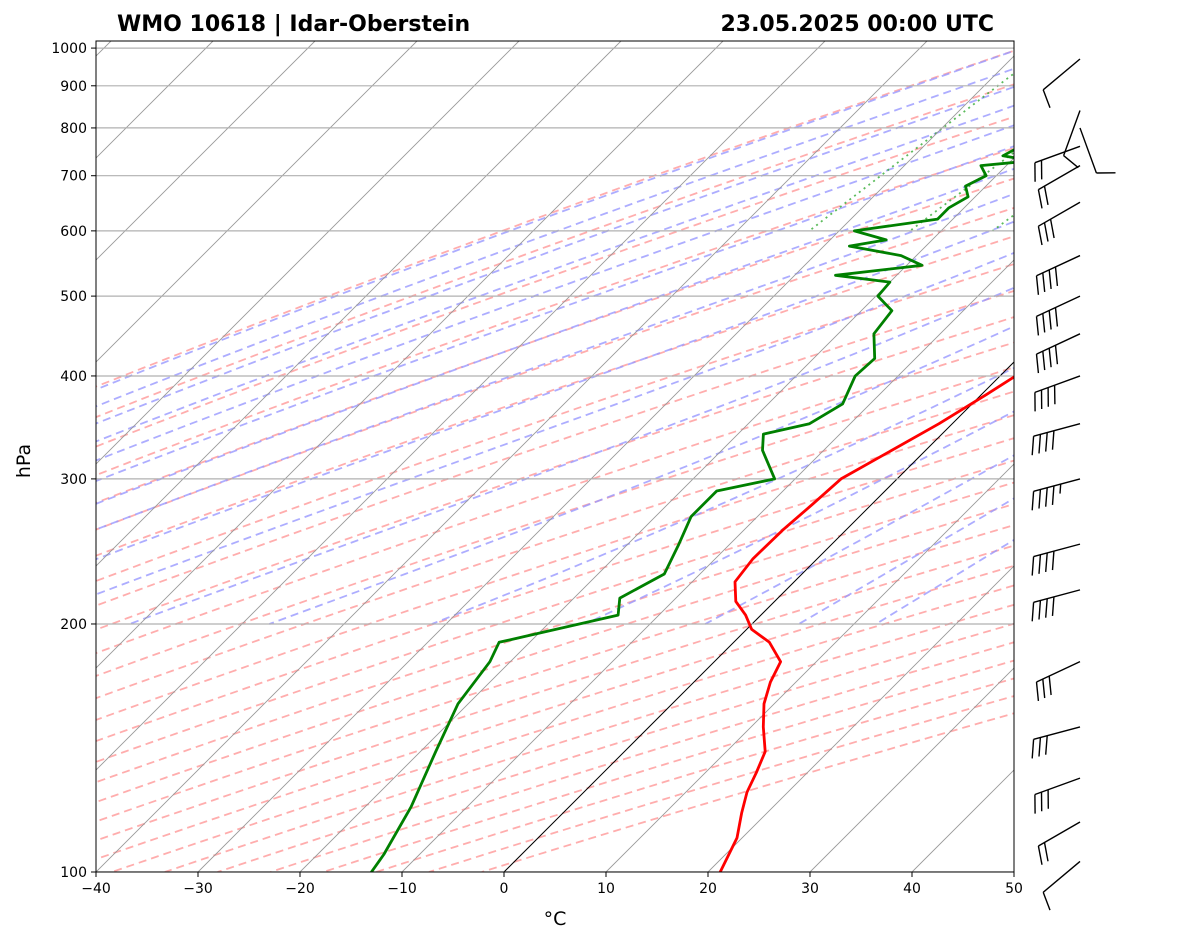 The width and height of the screenshot is (1181, 945). Describe the element at coordinates (402, 889) in the screenshot. I see `x-tick-label: −10` at that location.